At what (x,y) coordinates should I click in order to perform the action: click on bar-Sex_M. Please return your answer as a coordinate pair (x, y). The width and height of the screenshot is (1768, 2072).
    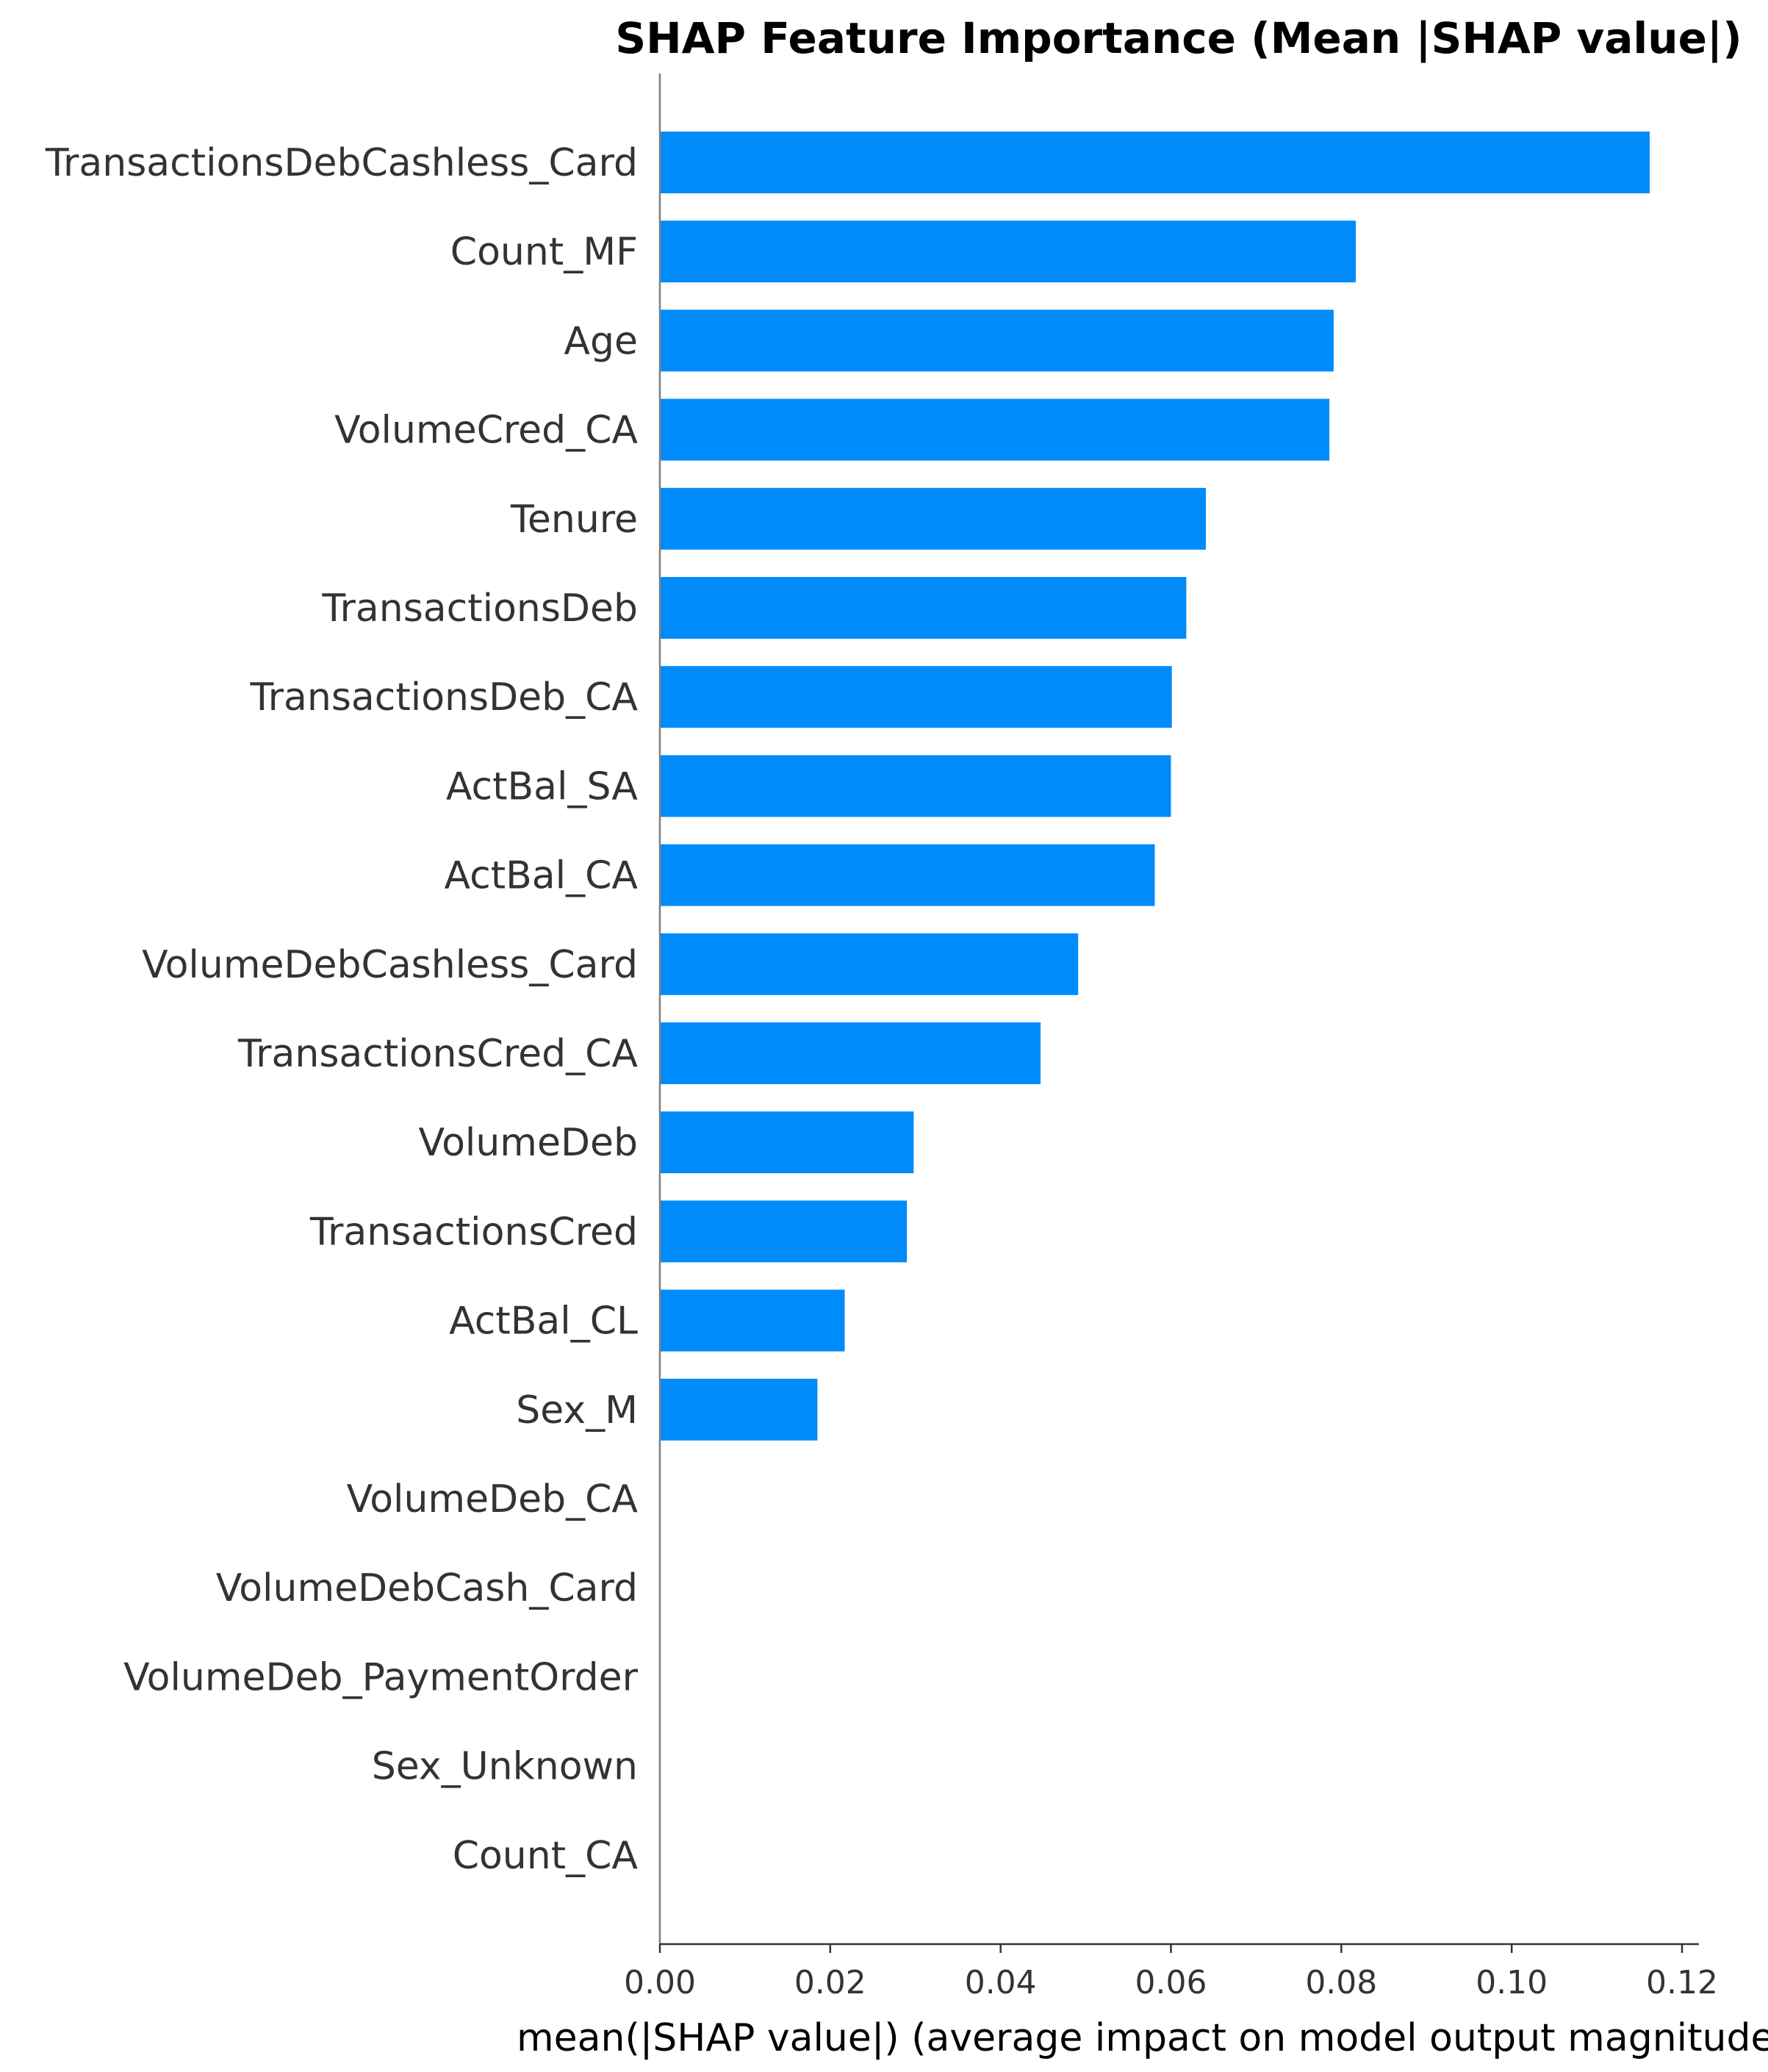
    Looking at the image, I should click on (739, 1409).